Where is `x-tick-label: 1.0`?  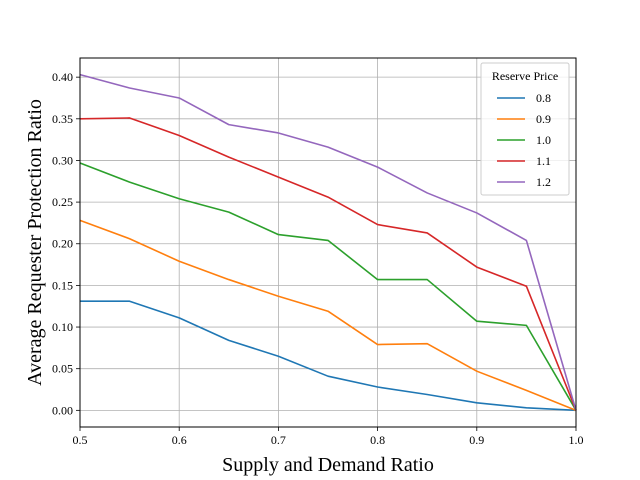 x-tick-label: 1.0 is located at coordinates (576, 440).